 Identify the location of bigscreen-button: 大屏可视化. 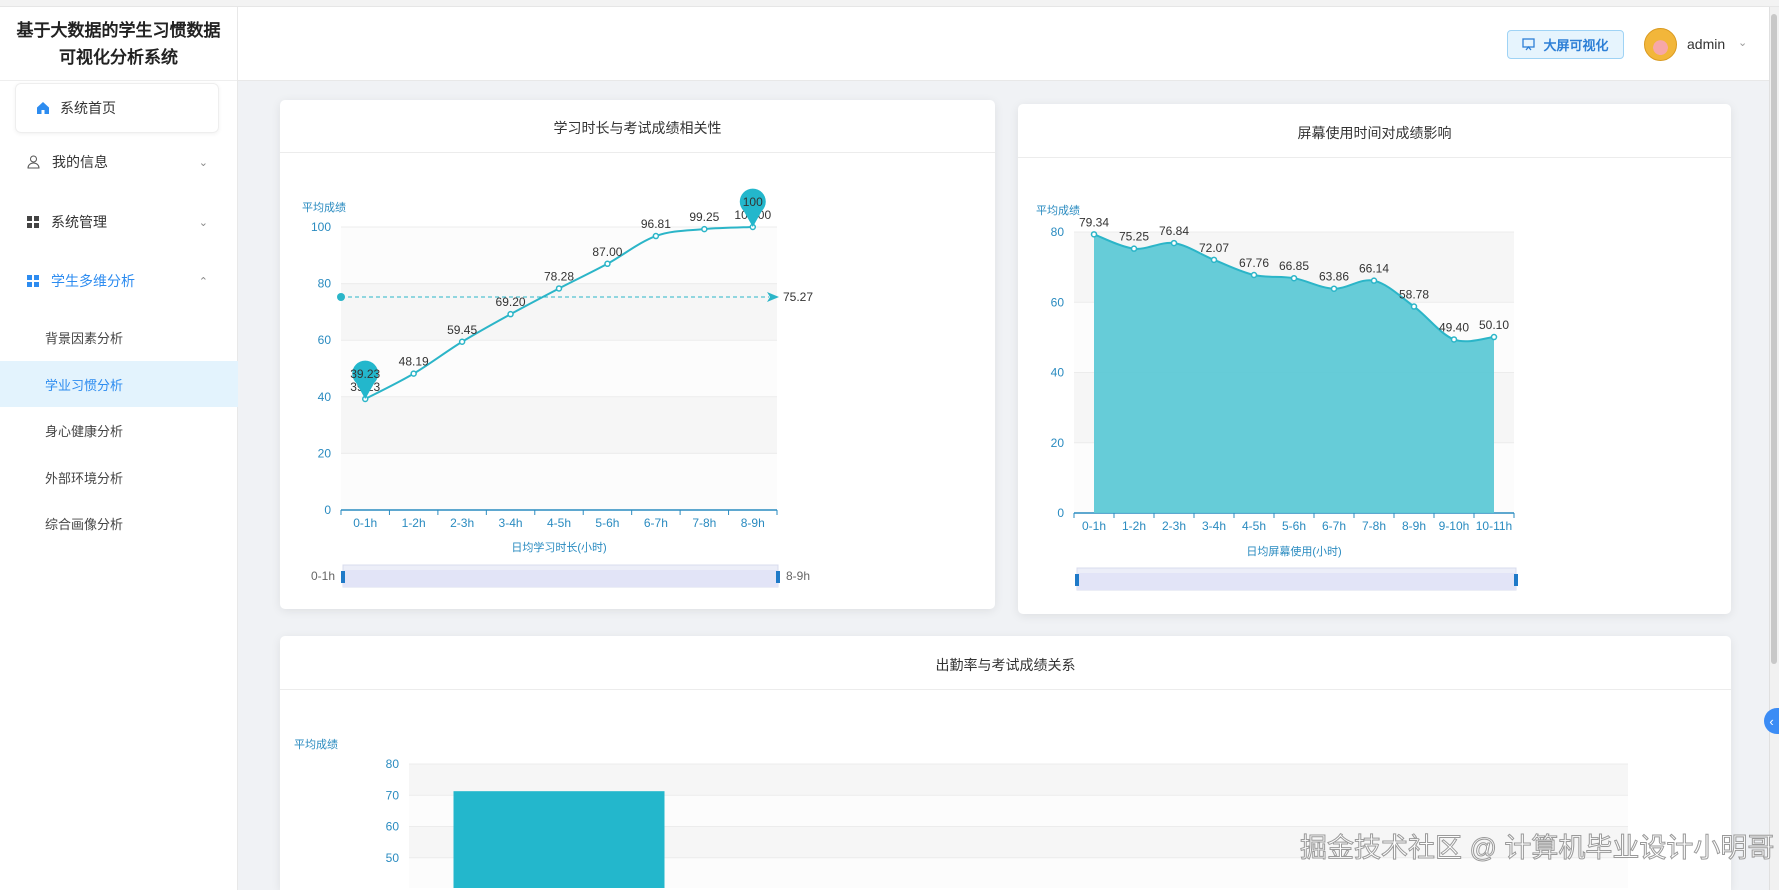
(1565, 44).